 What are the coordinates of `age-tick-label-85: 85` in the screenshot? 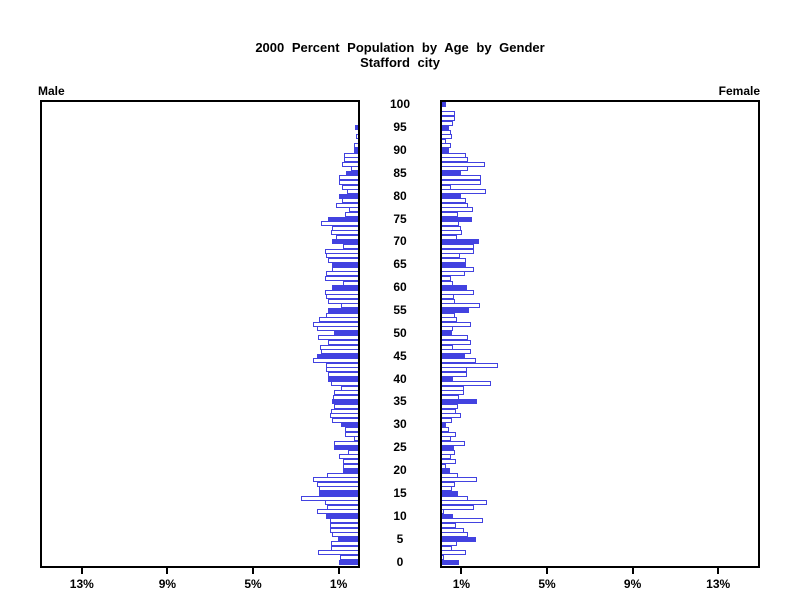 It's located at (400, 172).